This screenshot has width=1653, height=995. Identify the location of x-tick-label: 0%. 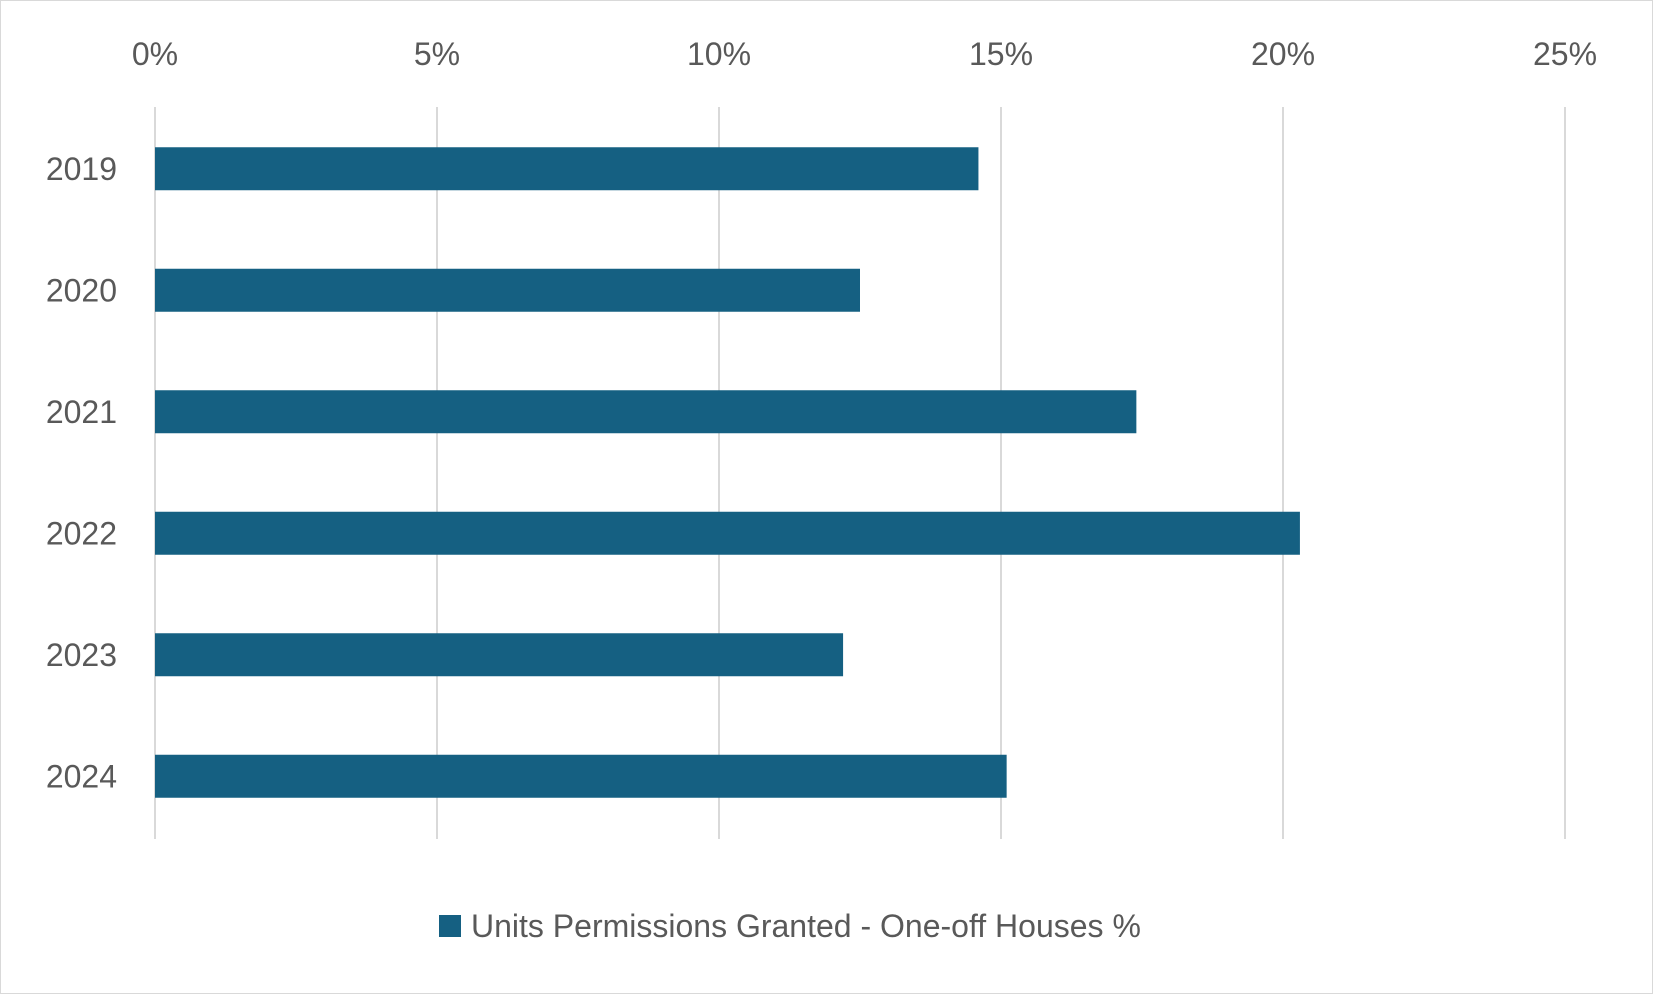
(155, 54).